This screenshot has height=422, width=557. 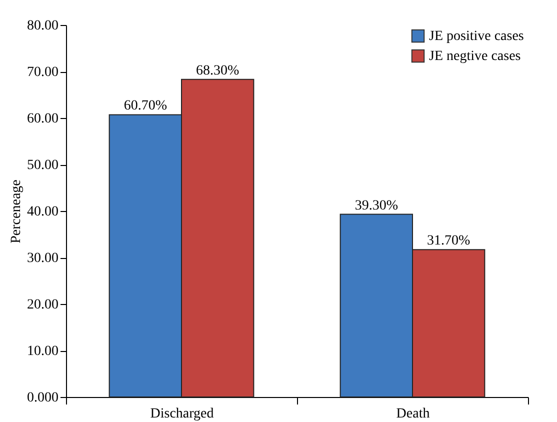 What do you see at coordinates (42, 258) in the screenshot?
I see `y-tick-label: 30.00` at bounding box center [42, 258].